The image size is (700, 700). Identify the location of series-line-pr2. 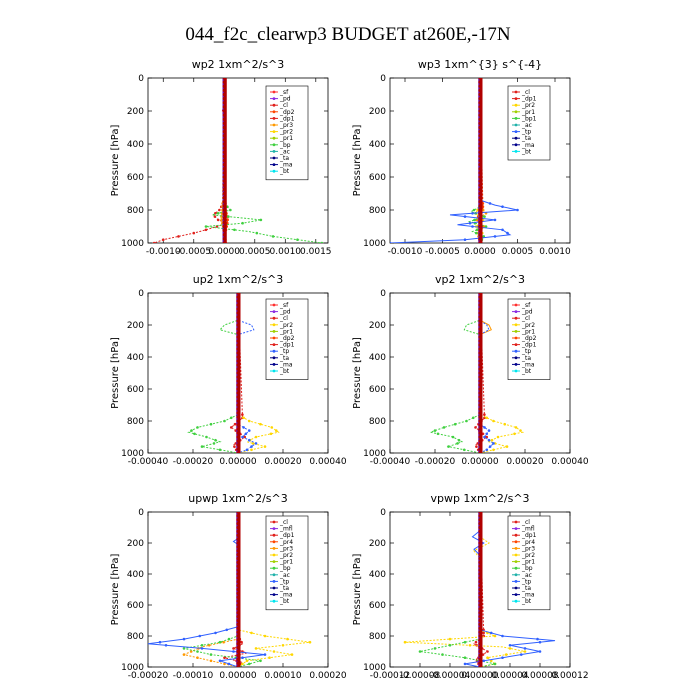
(465, 589).